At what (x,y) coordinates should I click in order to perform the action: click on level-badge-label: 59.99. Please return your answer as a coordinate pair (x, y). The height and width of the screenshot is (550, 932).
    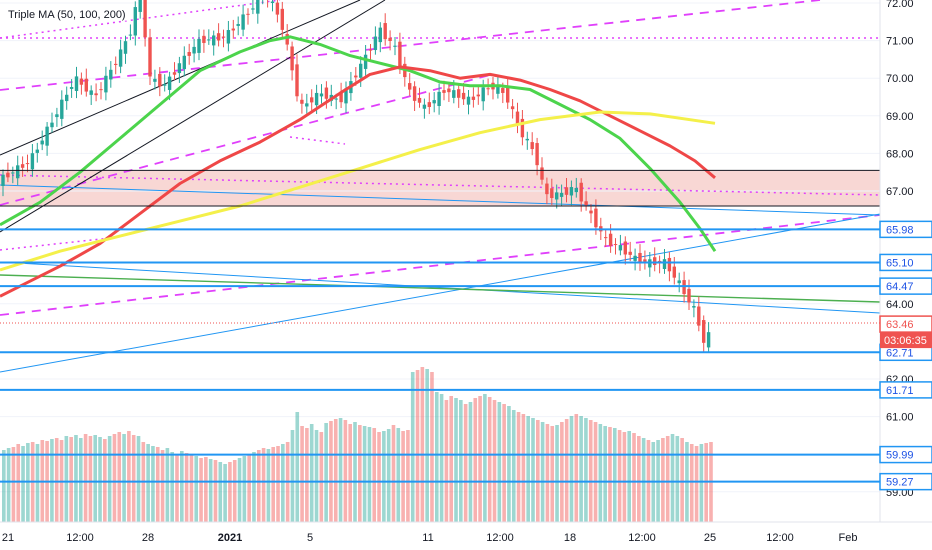
    Looking at the image, I should click on (900, 456).